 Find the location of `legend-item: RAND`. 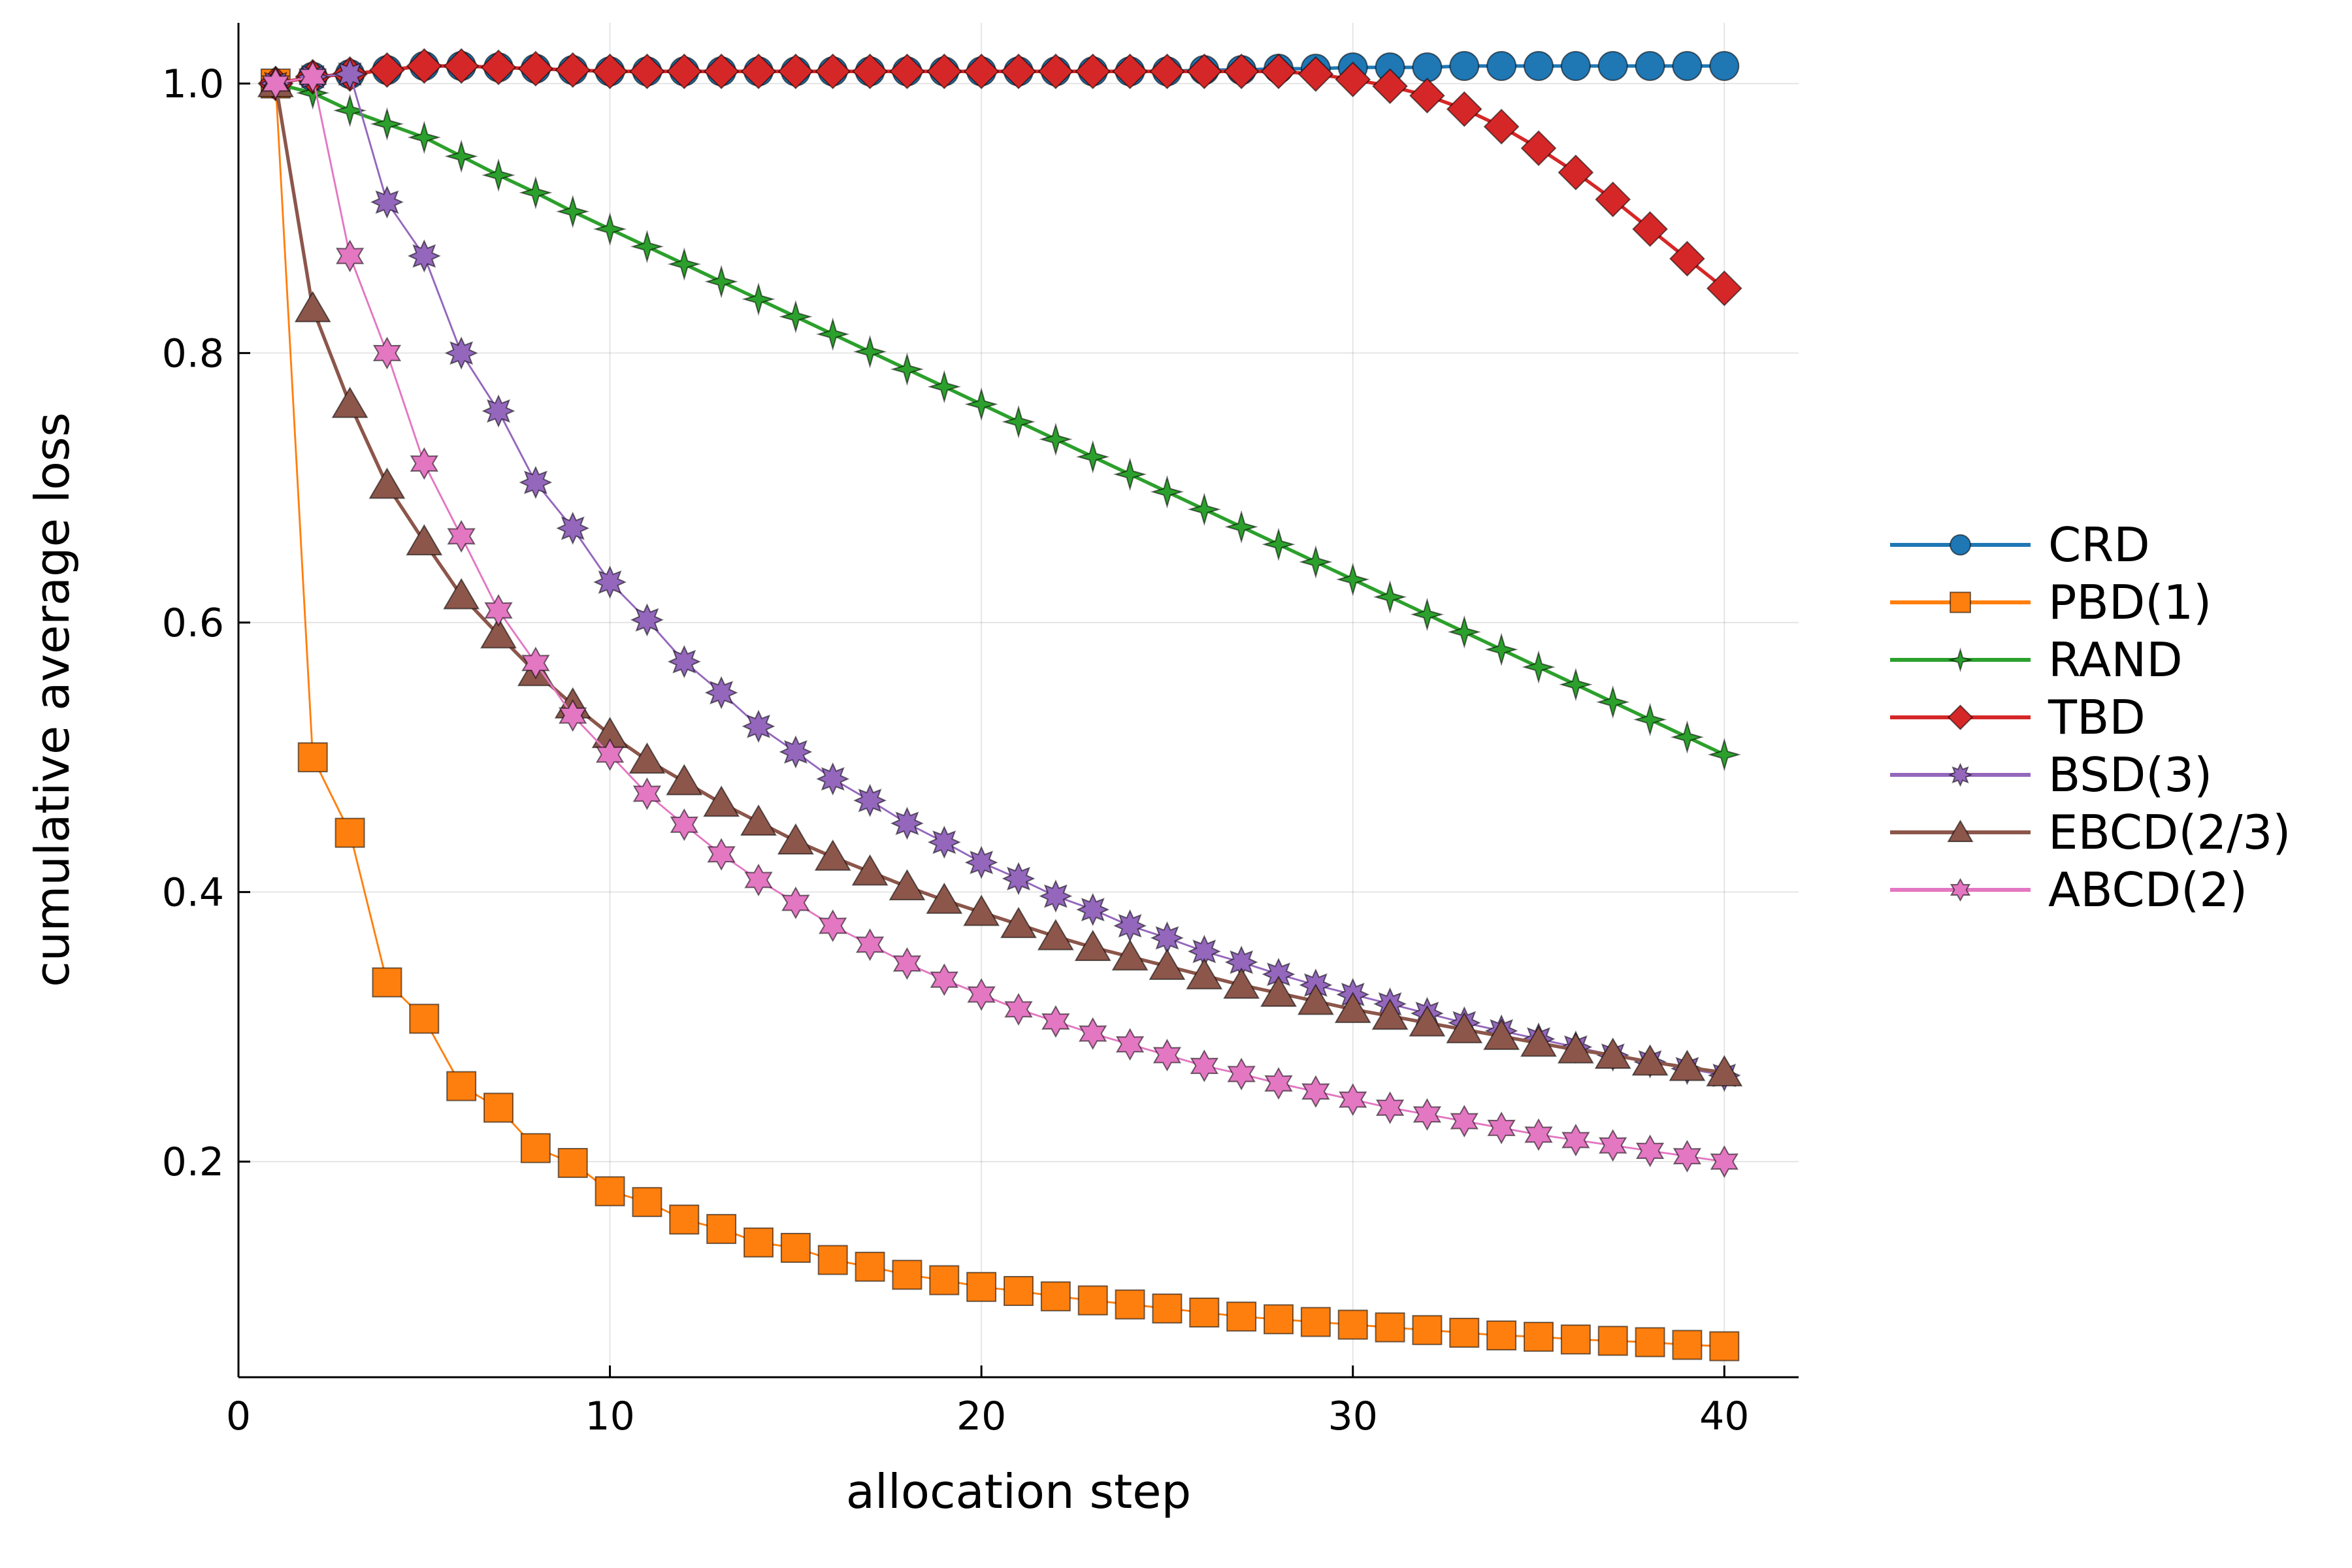

legend-item: RAND is located at coordinates (2036, 659).